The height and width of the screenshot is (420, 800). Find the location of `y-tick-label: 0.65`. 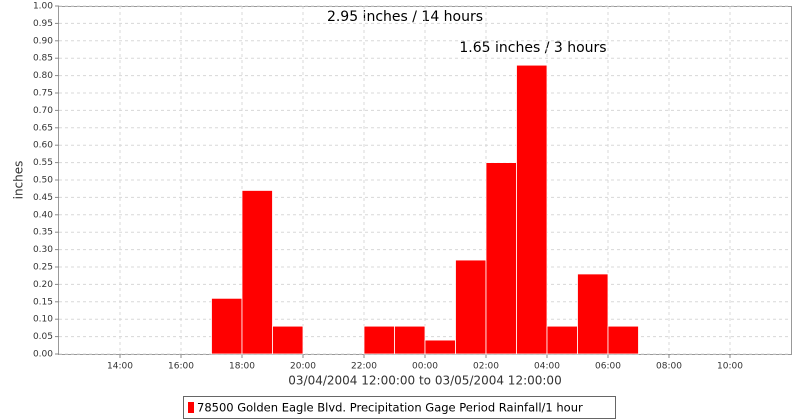

y-tick-label: 0.65 is located at coordinates (43, 128).